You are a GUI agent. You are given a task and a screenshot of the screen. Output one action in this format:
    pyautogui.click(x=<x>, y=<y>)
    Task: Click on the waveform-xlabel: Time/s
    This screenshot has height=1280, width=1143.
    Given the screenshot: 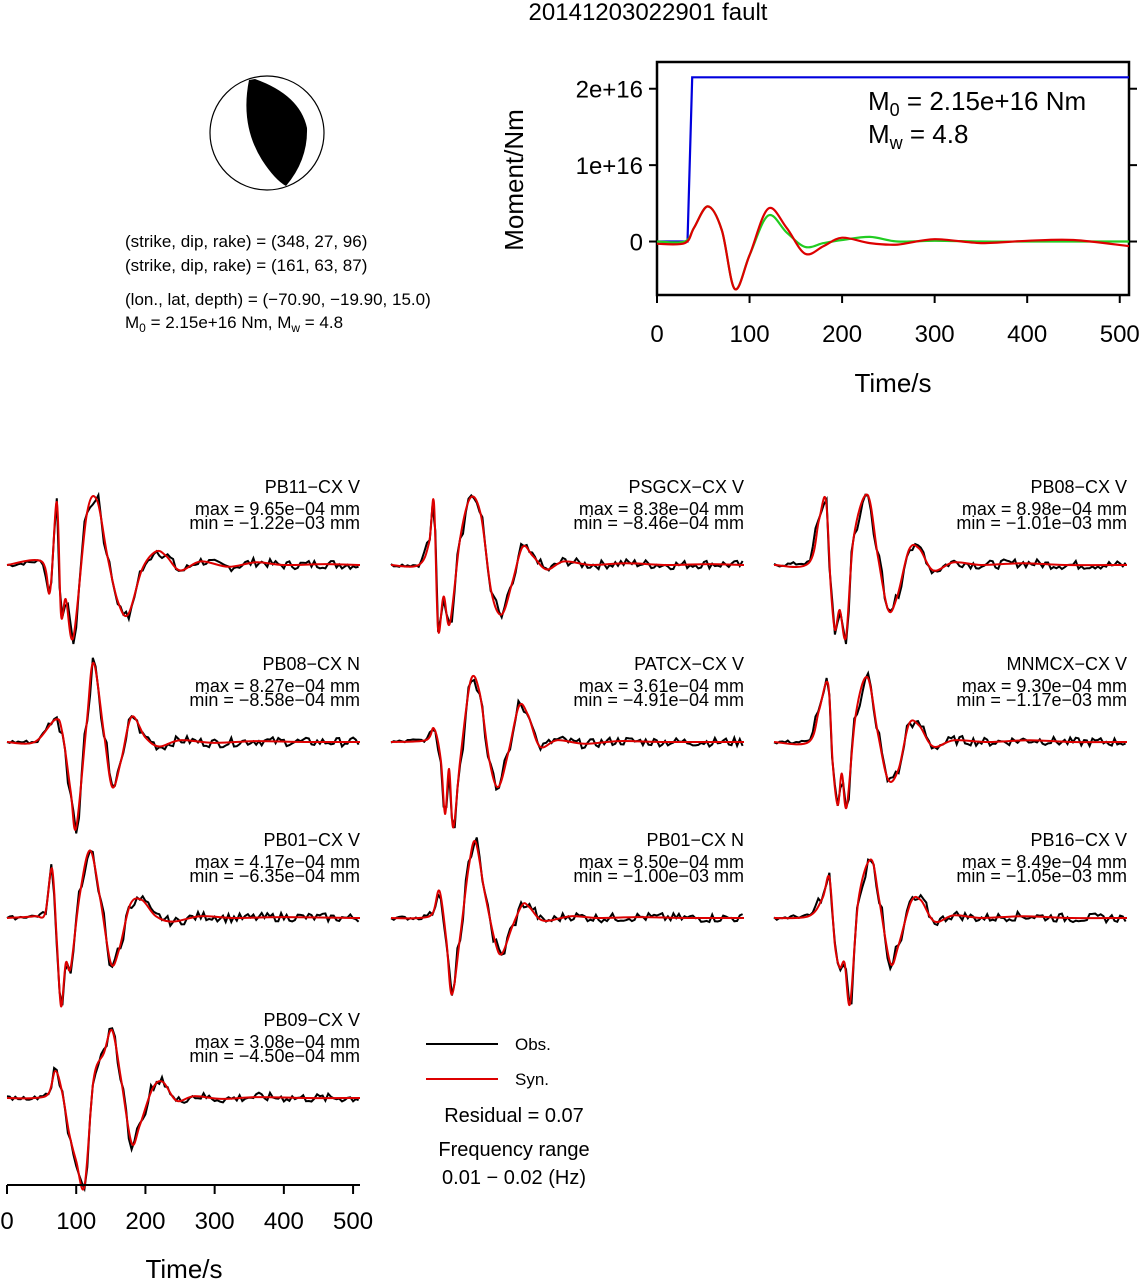 What is the action you would take?
    pyautogui.click(x=183, y=1267)
    